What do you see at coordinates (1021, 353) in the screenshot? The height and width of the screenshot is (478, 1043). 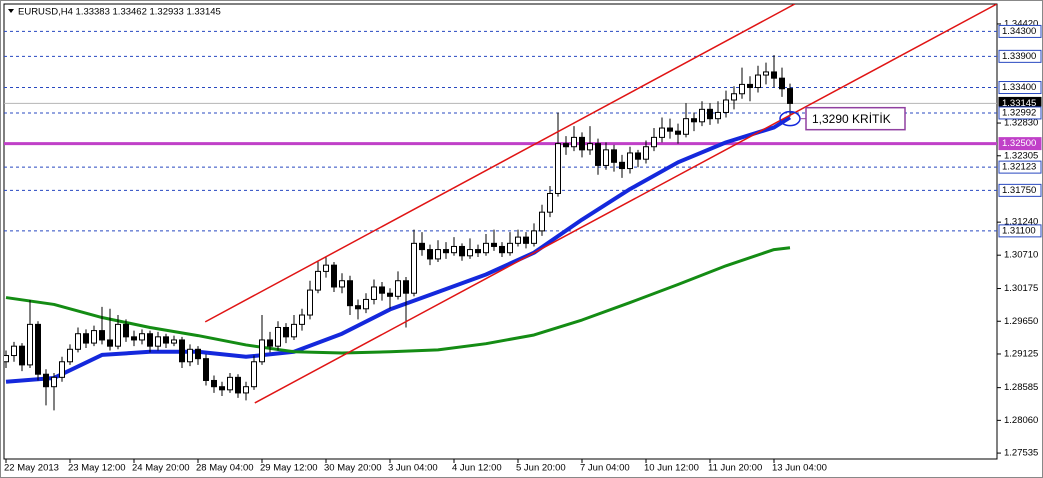 I see `y-tick-label: 1.29125` at bounding box center [1021, 353].